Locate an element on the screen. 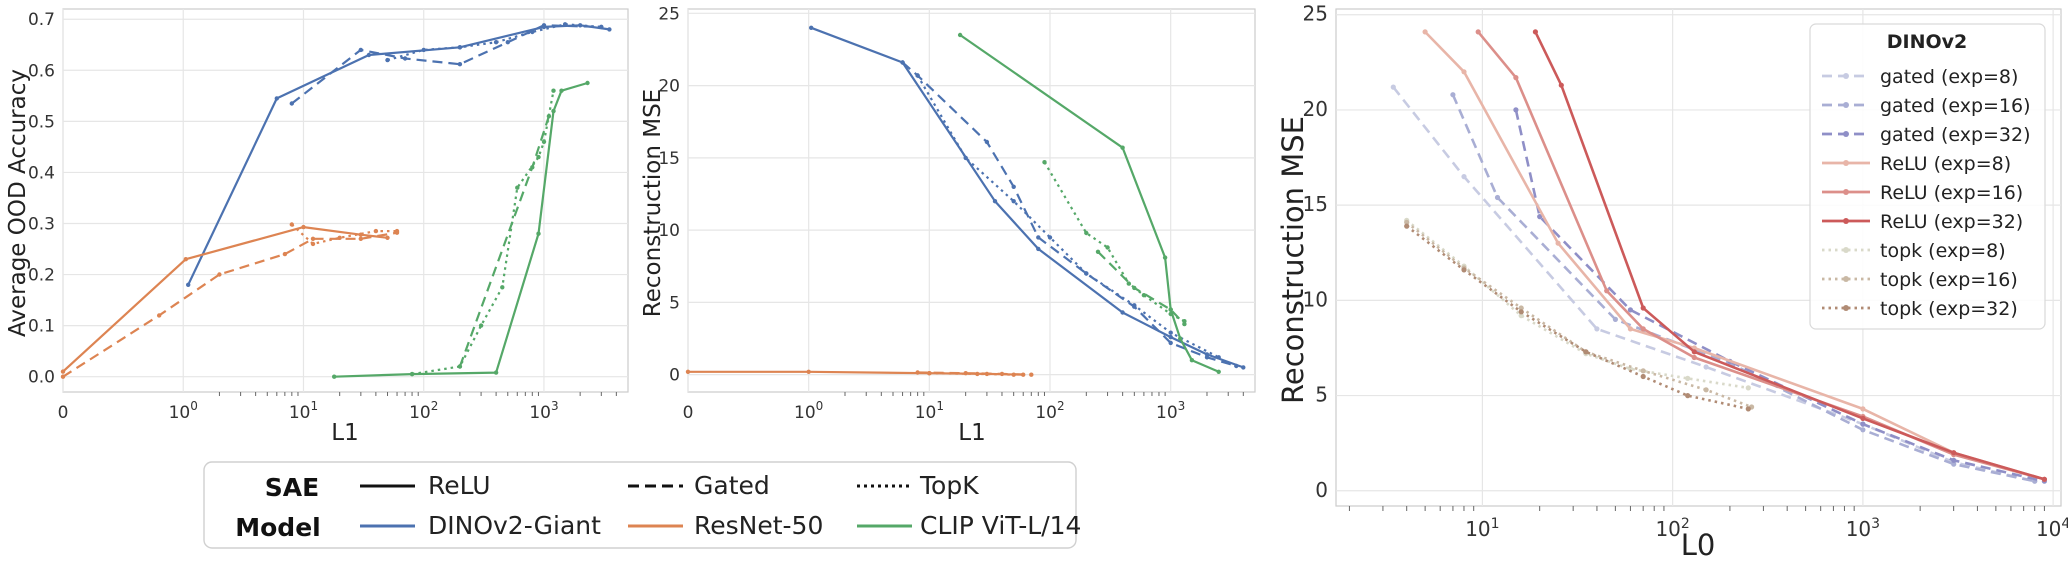 This screenshot has width=2068, height=562. legend-label-gated: Gated is located at coordinates (732, 485).